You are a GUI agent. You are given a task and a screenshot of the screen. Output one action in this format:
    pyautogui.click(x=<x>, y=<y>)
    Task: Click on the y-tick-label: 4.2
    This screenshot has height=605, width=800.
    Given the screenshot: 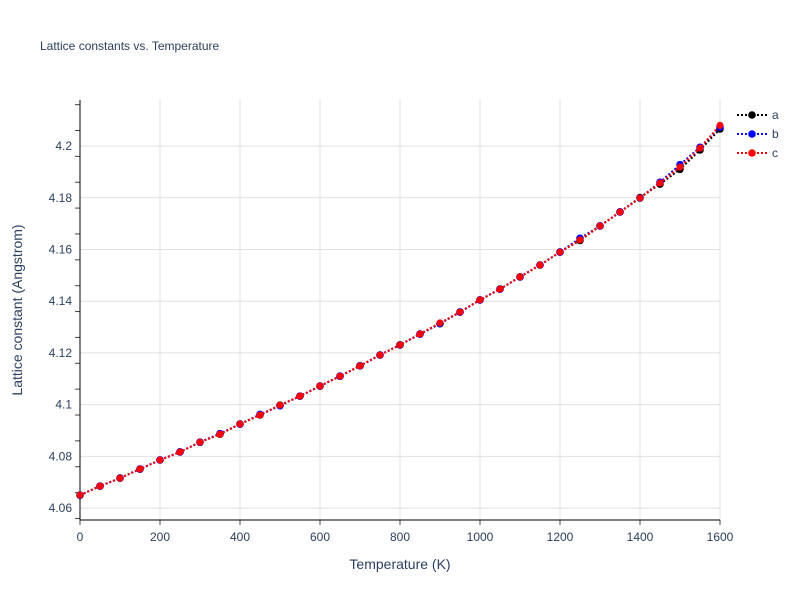 What is the action you would take?
    pyautogui.click(x=63, y=146)
    